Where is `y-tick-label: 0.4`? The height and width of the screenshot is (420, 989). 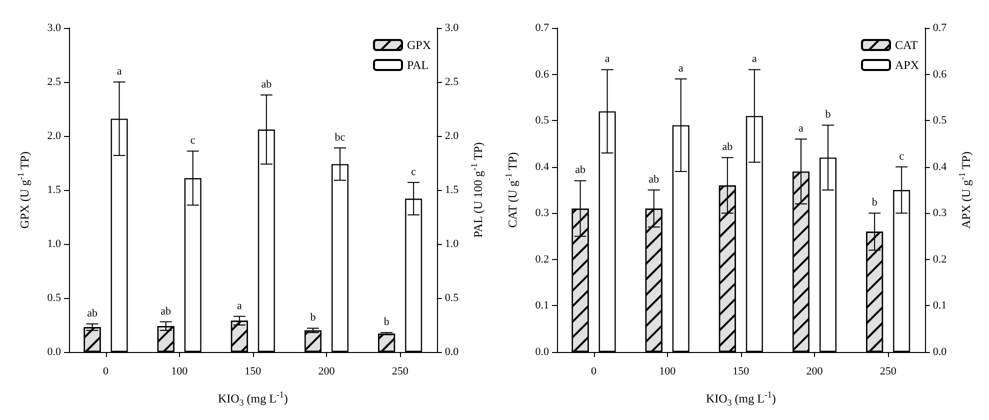
y-tick-label: 0.4 is located at coordinates (542, 166).